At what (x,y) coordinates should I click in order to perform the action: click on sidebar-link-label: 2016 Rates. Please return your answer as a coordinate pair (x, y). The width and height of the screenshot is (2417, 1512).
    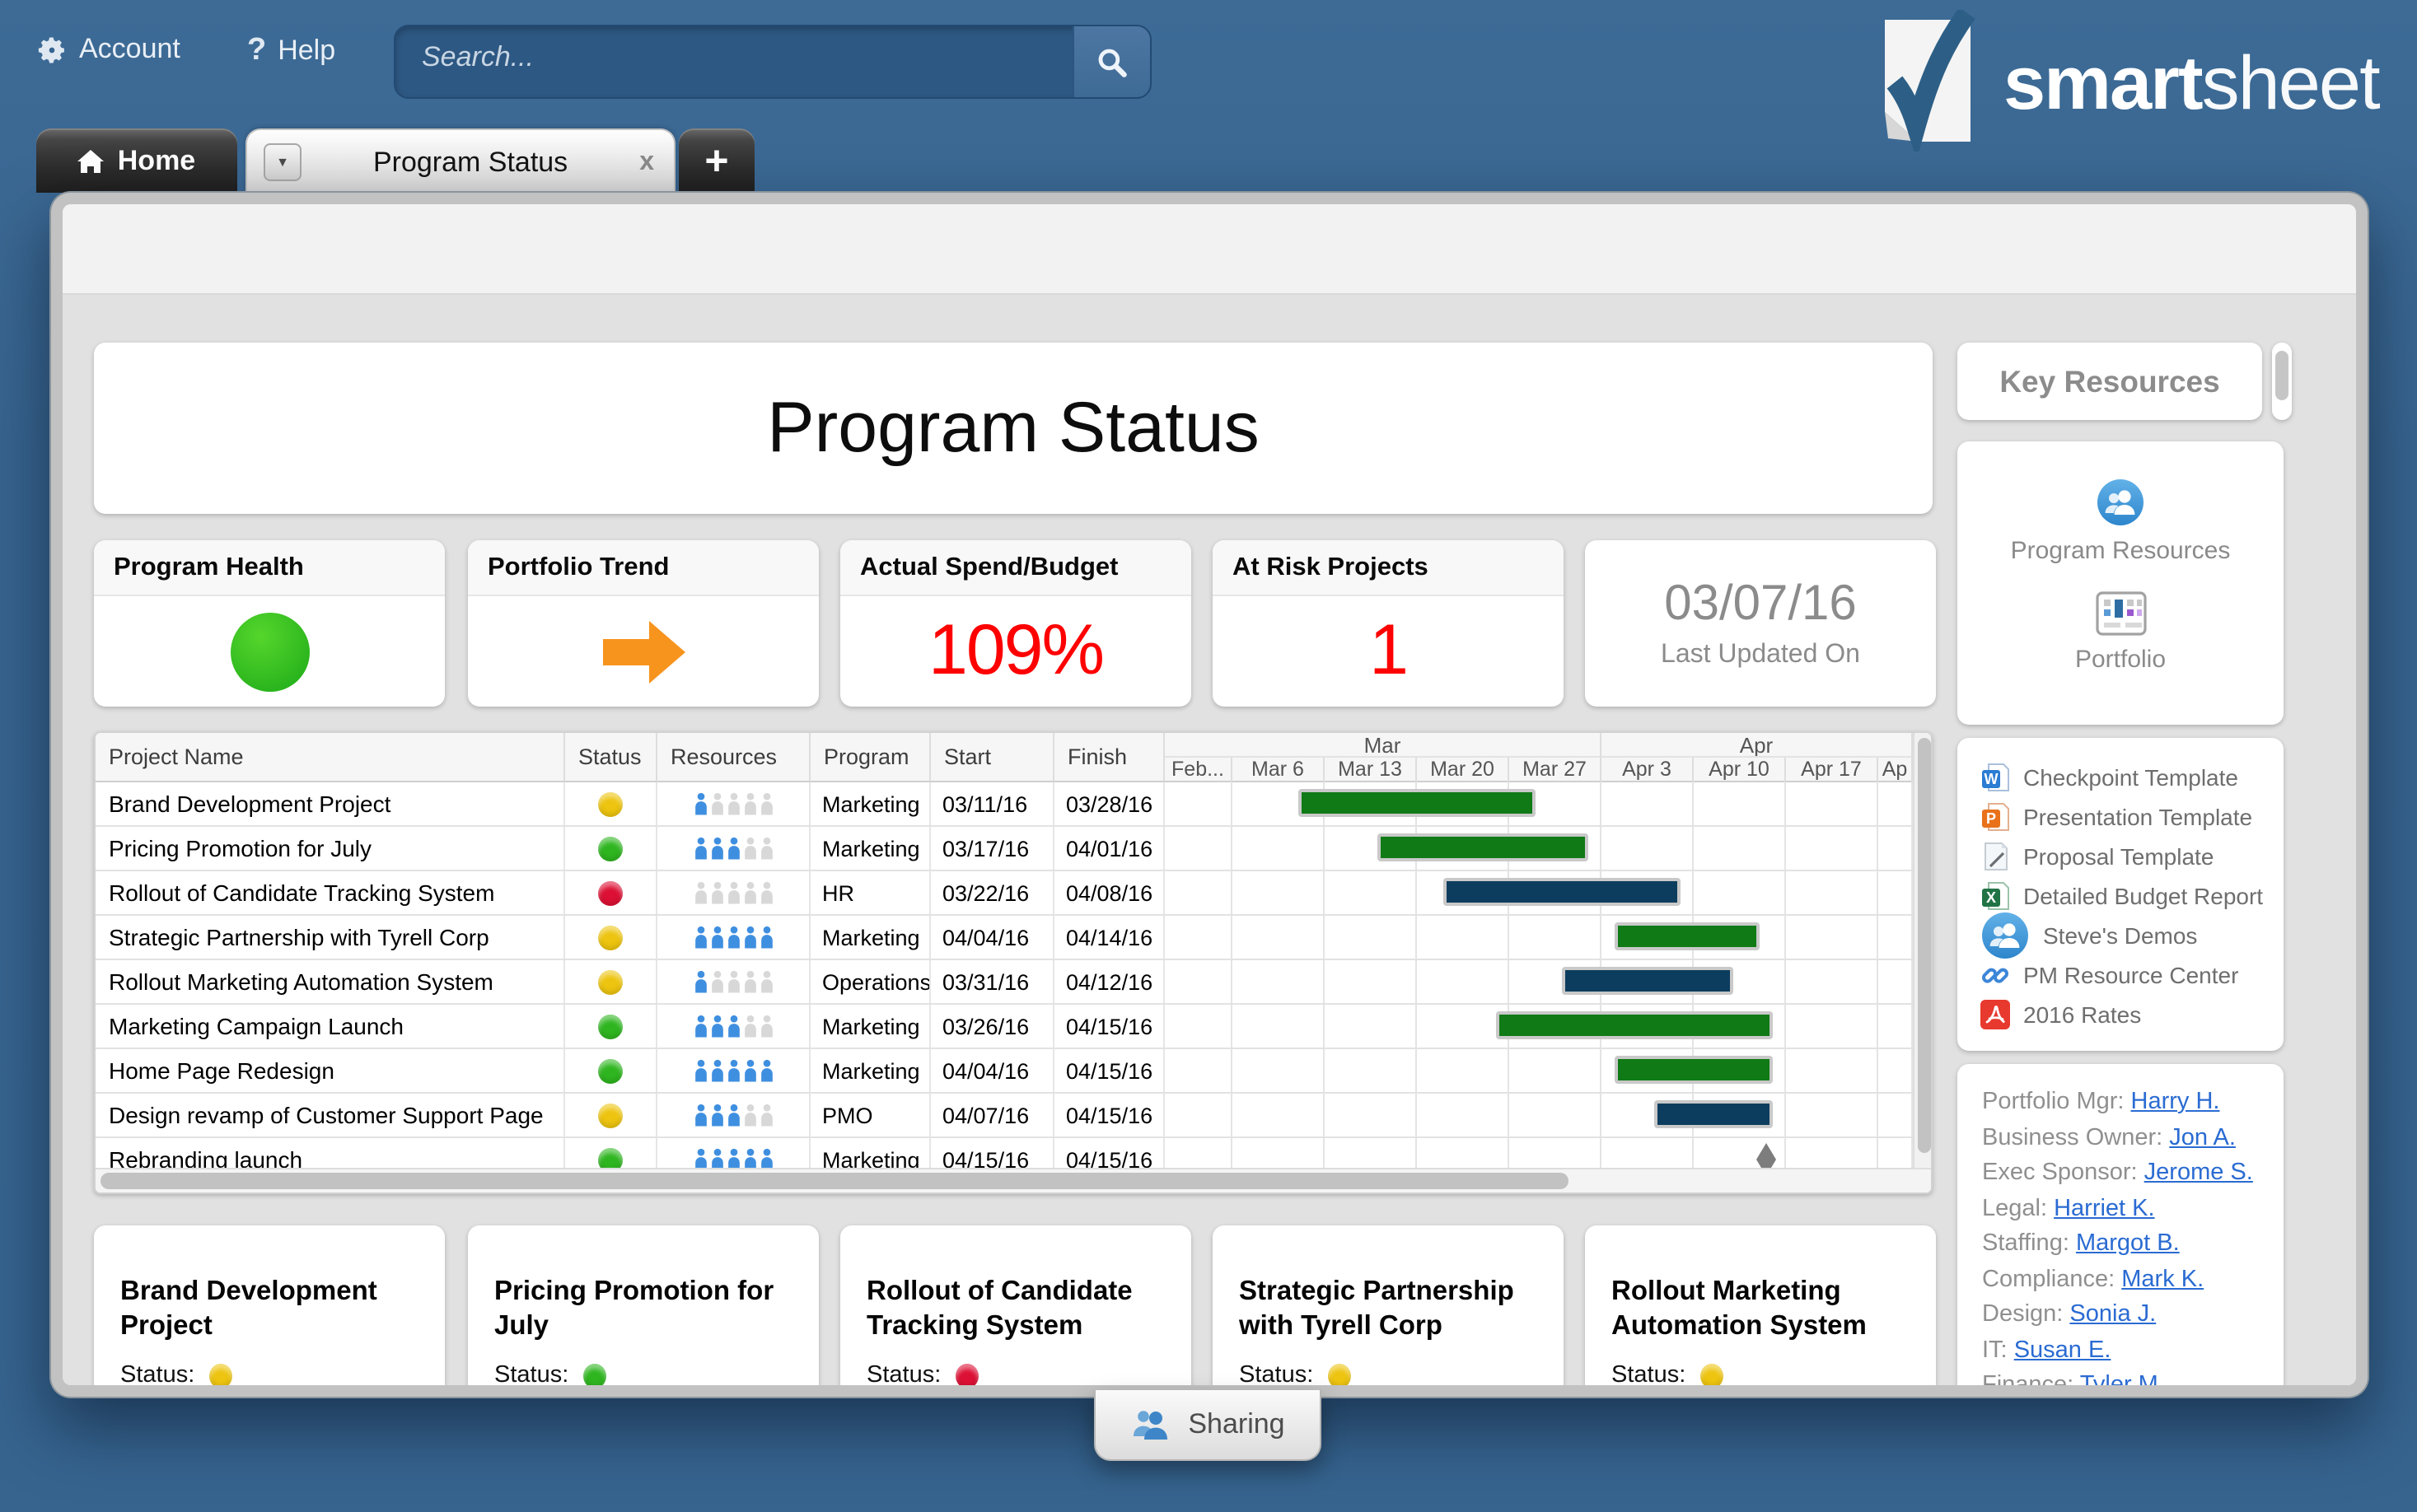
    Looking at the image, I should click on (2082, 1014).